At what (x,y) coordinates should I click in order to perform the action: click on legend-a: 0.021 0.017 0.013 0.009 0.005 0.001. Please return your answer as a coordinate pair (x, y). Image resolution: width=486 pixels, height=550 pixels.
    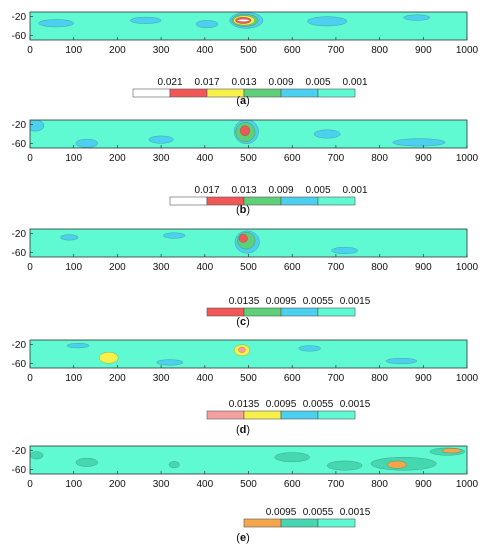
    Looking at the image, I should click on (250, 87).